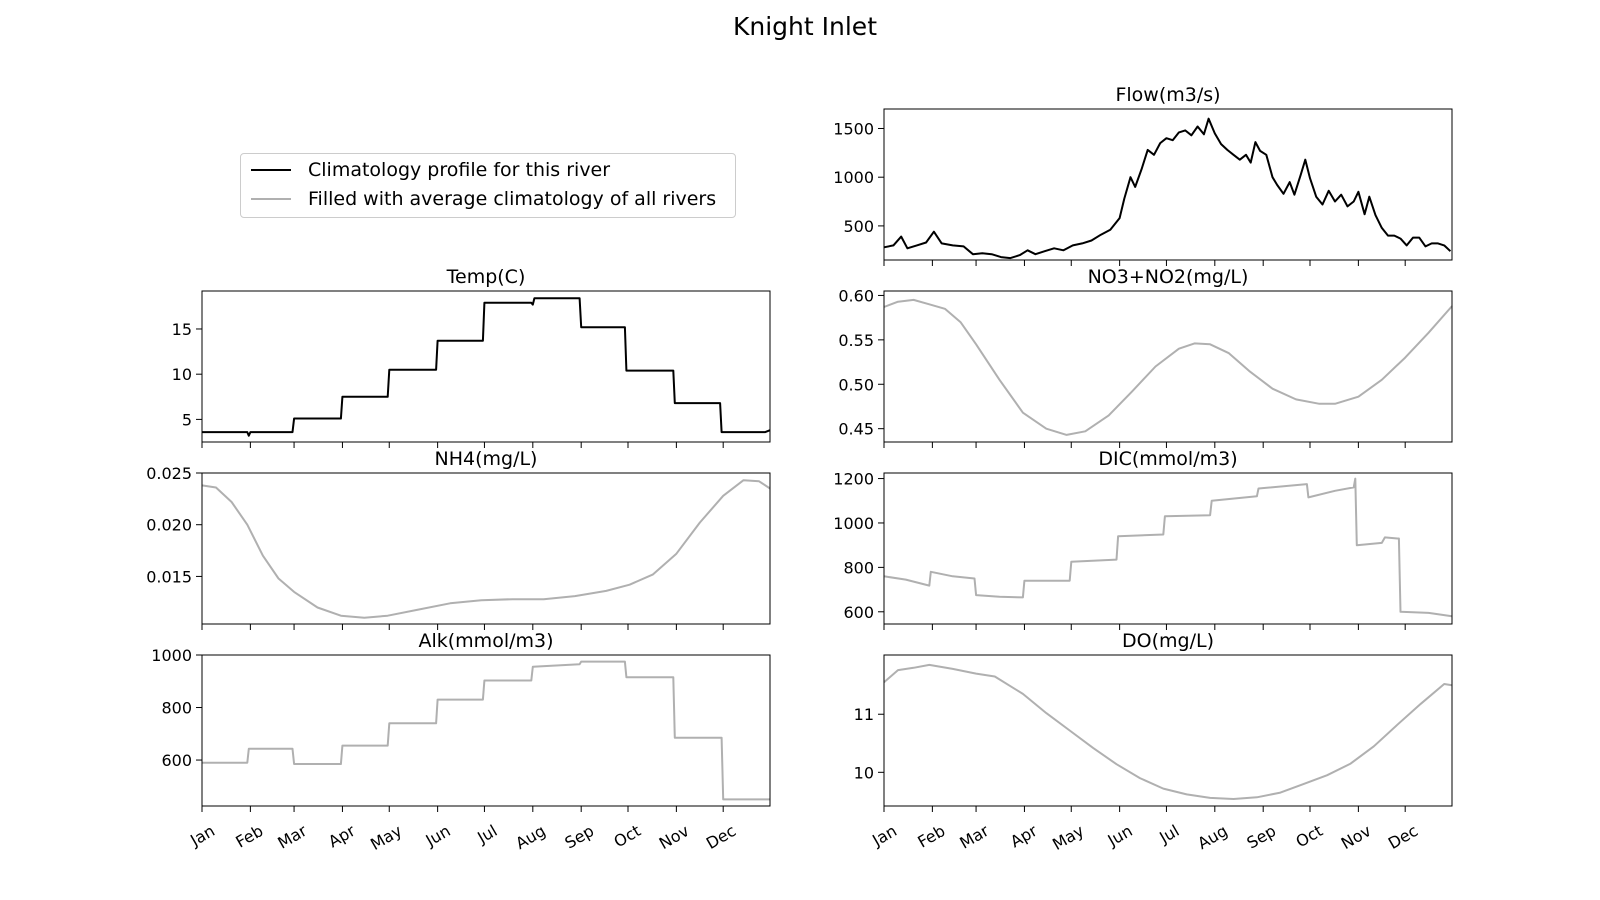 The width and height of the screenshot is (1600, 900). I want to click on y-tick-label: 15, so click(182, 329).